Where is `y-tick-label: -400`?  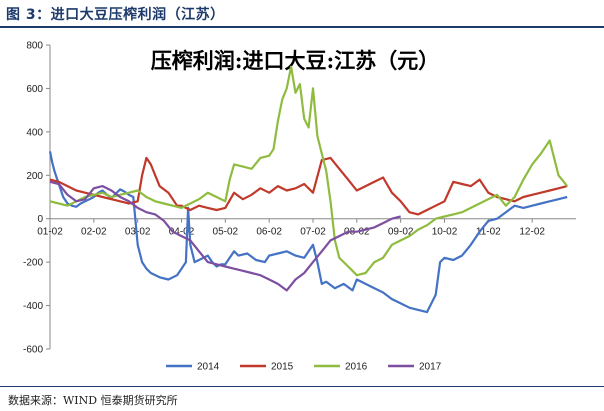
y-tick-label: -400 is located at coordinates (33, 306).